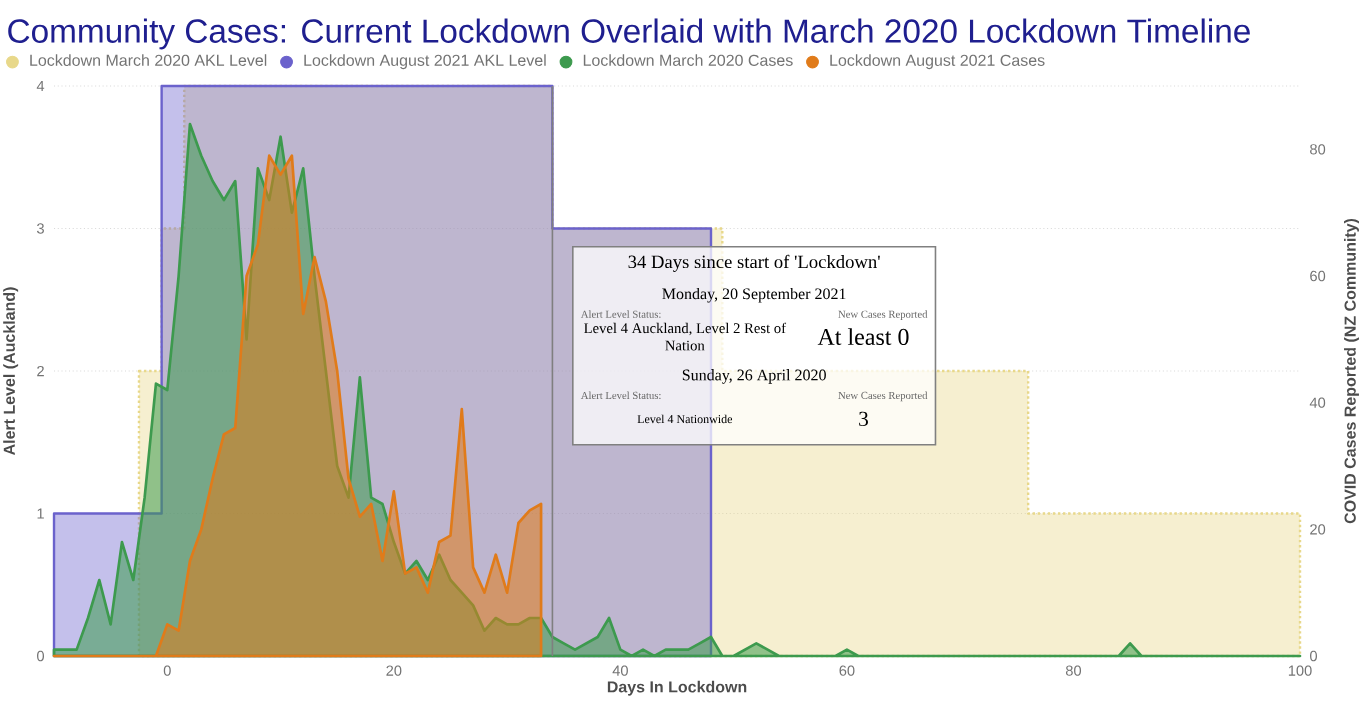 The height and width of the screenshot is (702, 1360). Describe the element at coordinates (754, 295) in the screenshot. I see `annotation: Monday, 20 September 2021` at that location.